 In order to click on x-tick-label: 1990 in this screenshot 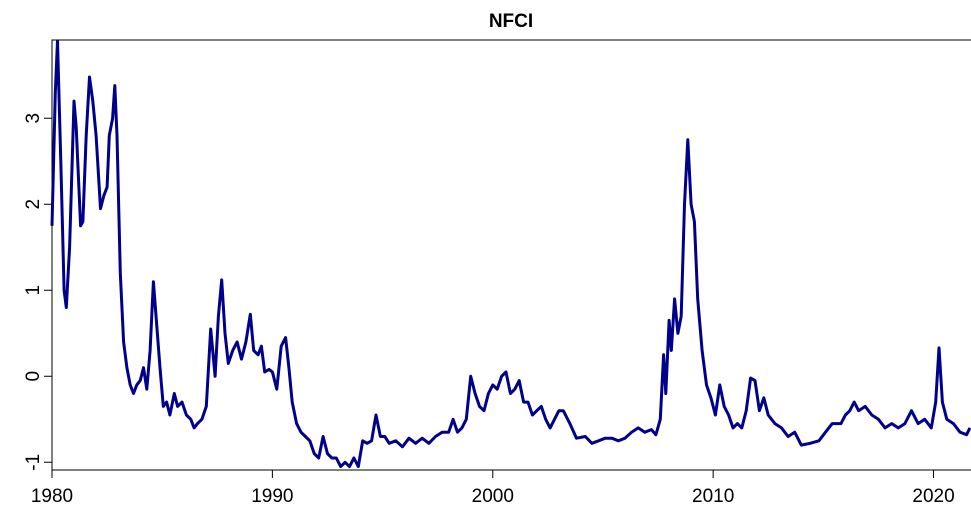, I will do `click(272, 496)`.